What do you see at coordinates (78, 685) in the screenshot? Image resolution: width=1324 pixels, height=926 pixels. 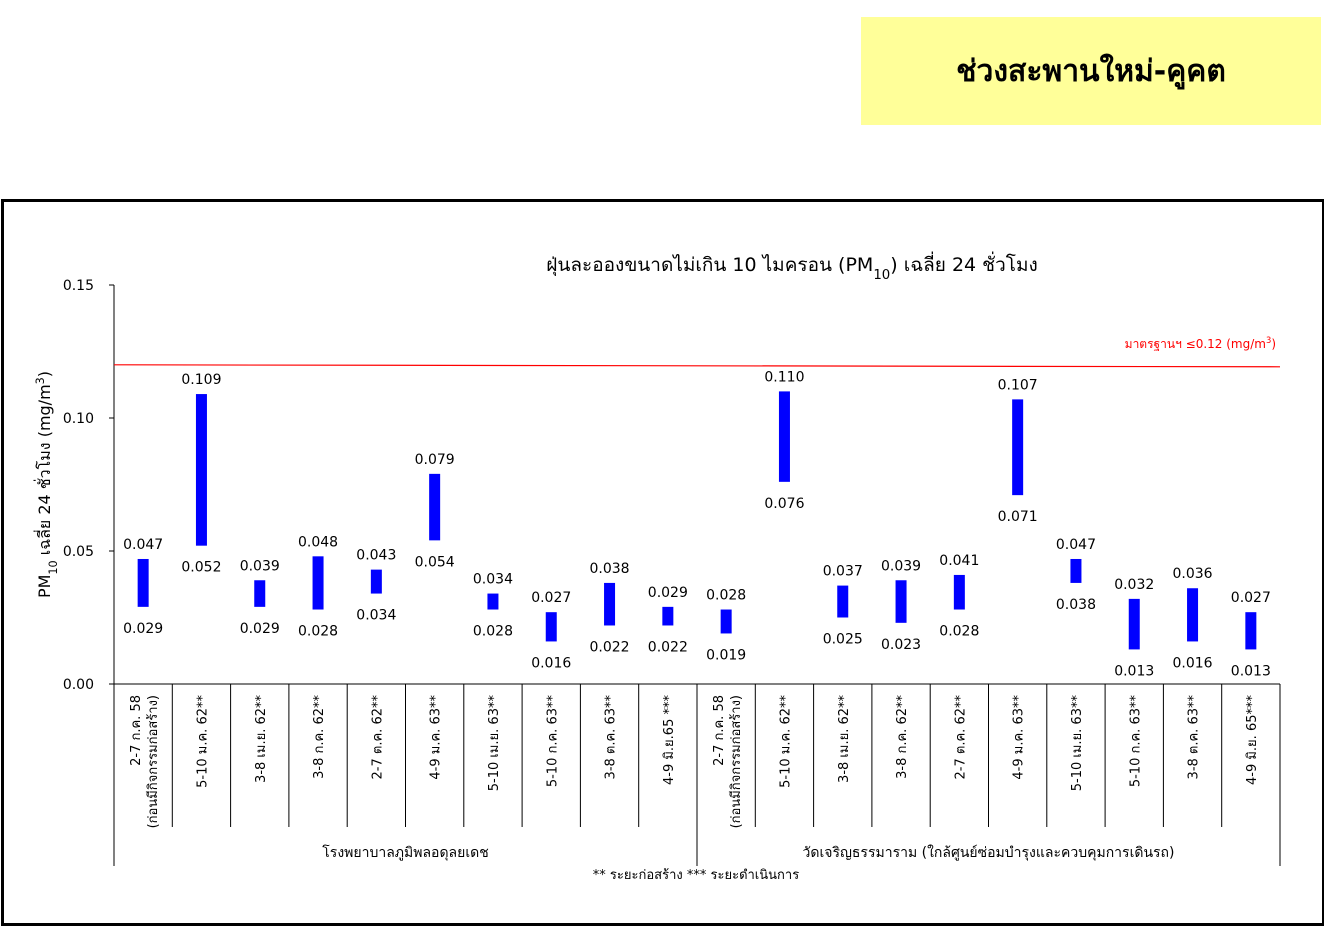 I see `y-tick-label: 0.00` at bounding box center [78, 685].